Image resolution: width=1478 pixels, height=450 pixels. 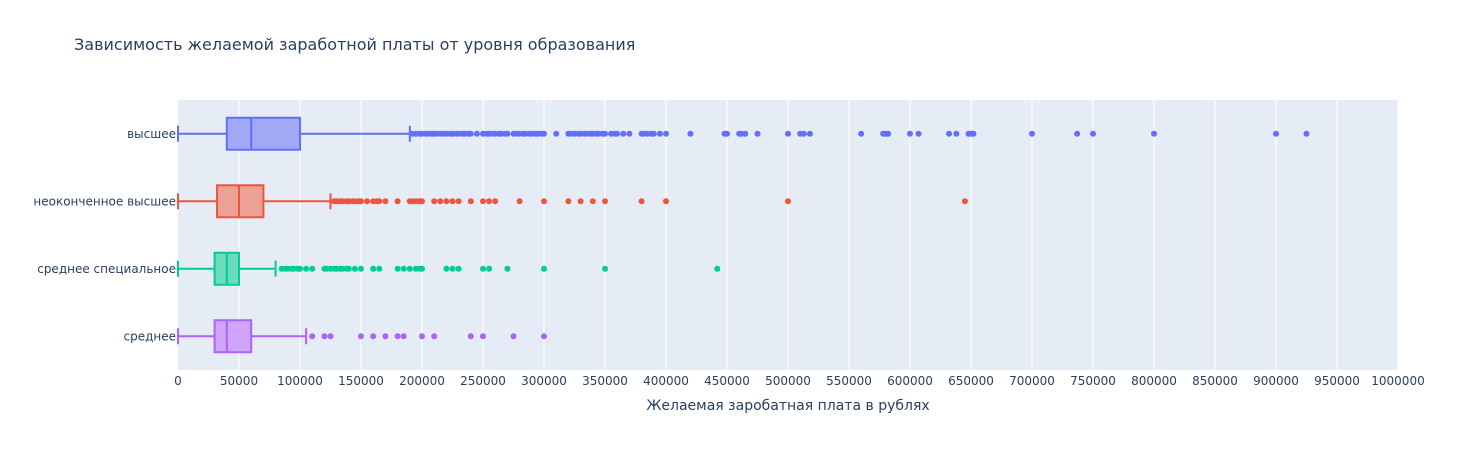 What do you see at coordinates (1337, 381) in the screenshot?
I see `x-tick-label: 950000` at bounding box center [1337, 381].